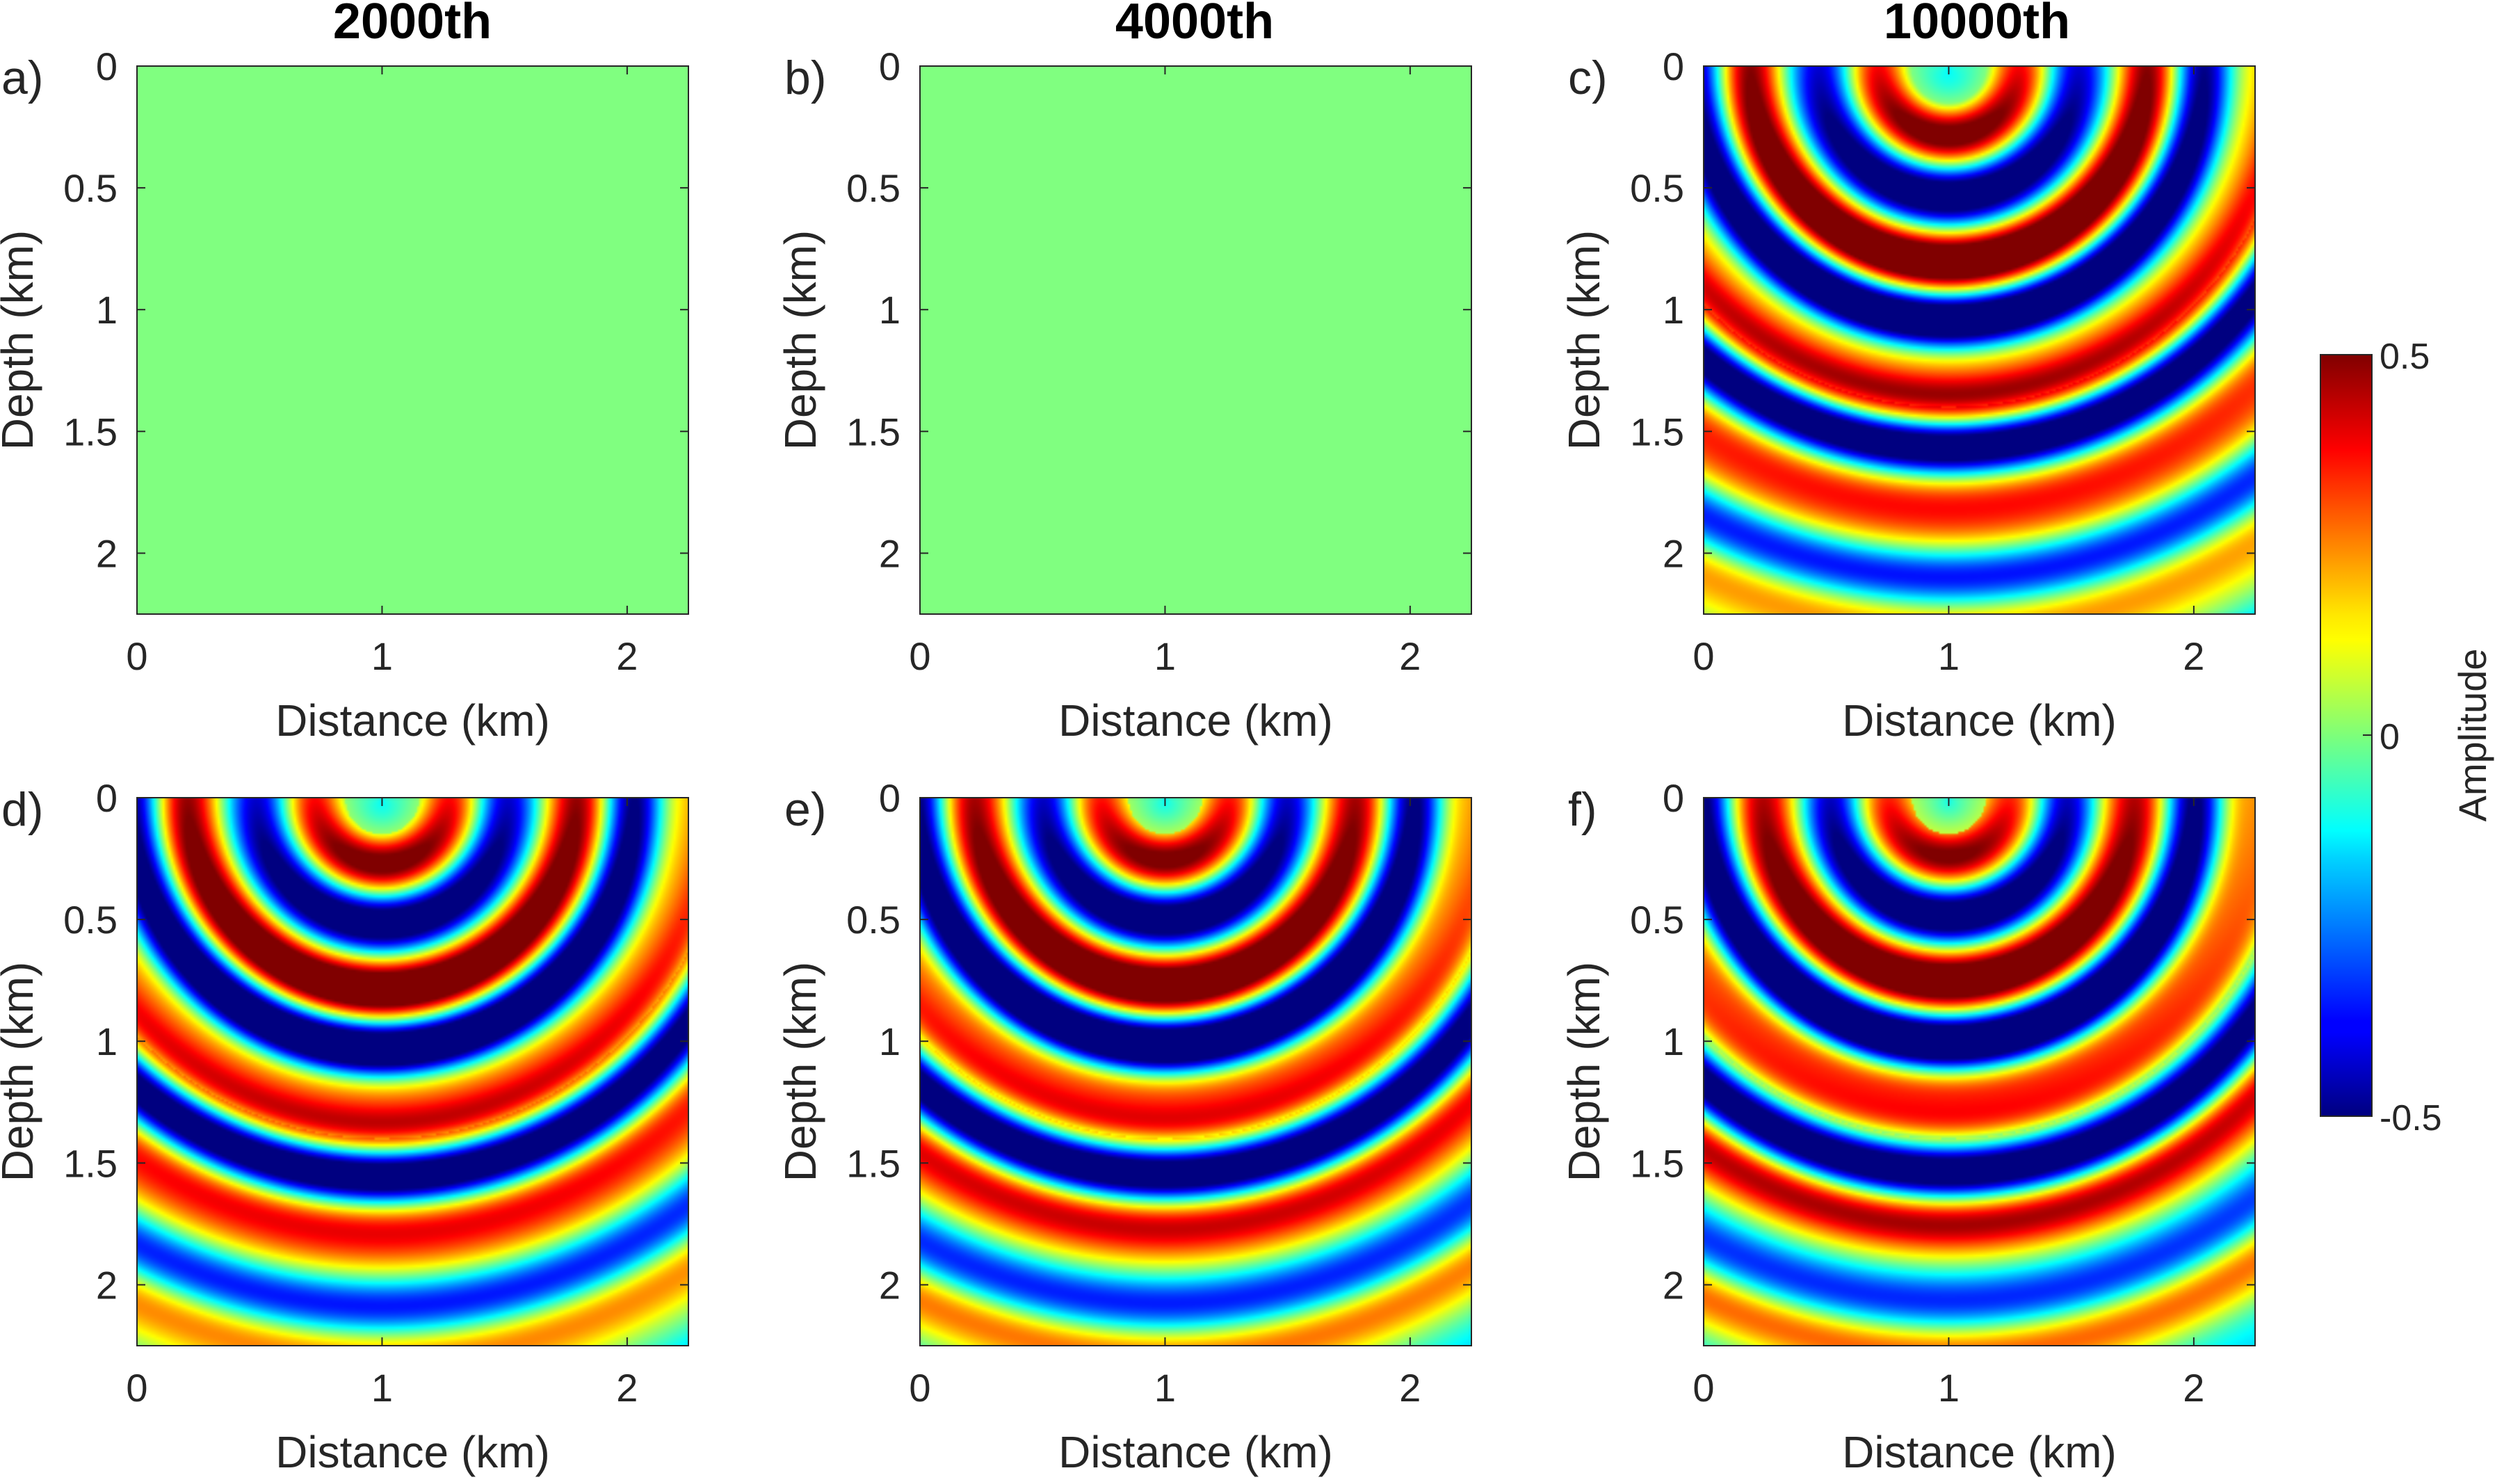 The image size is (2520, 1482). What do you see at coordinates (1673, 798) in the screenshot?
I see `panel-f-ytick-label: 0` at bounding box center [1673, 798].